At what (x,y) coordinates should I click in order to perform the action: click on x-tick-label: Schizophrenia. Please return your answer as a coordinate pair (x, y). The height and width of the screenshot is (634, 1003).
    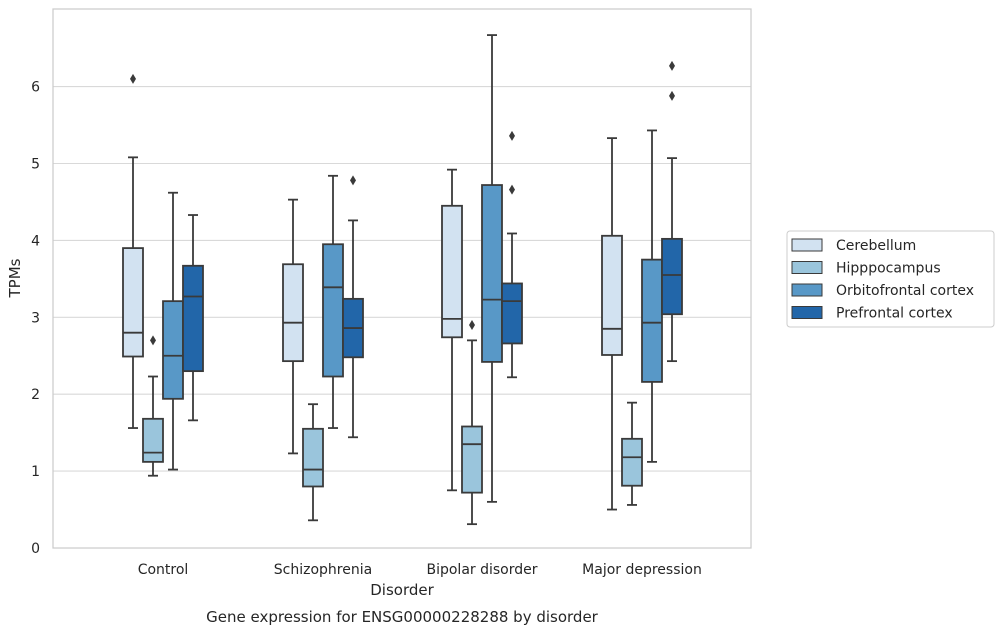
    Looking at the image, I should click on (323, 570).